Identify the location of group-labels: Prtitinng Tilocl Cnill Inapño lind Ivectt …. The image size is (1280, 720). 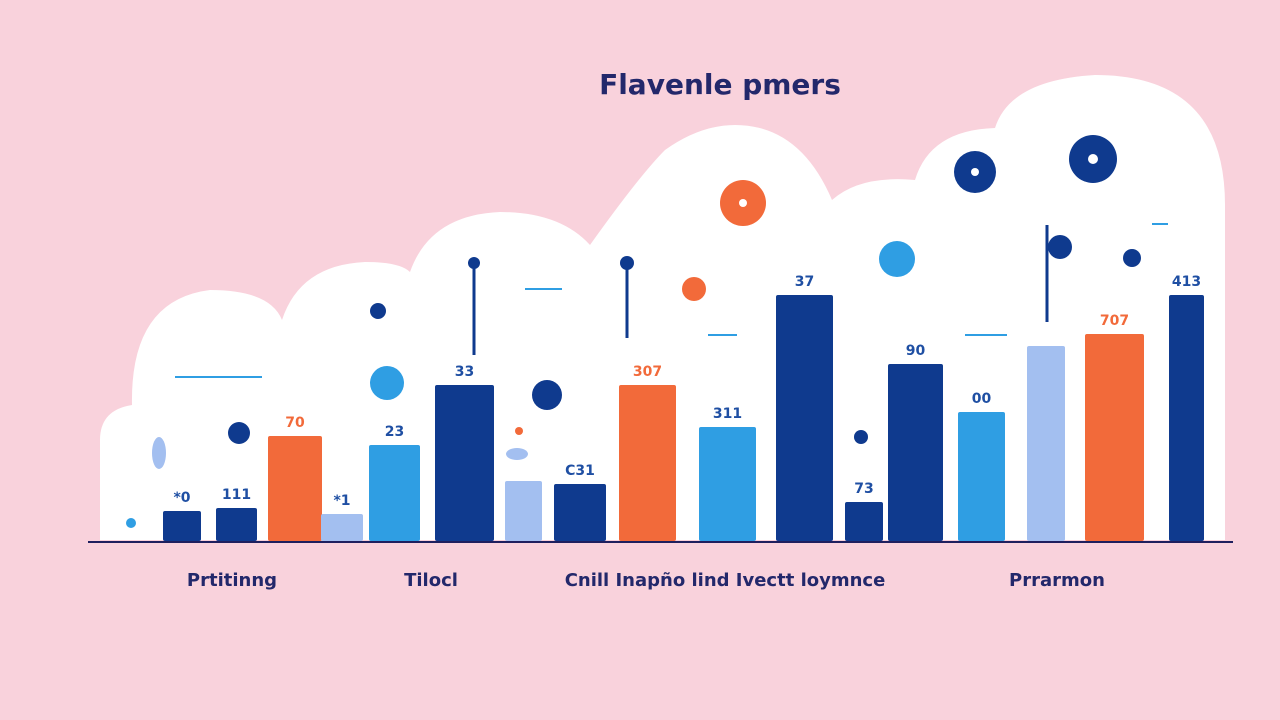
(646, 580).